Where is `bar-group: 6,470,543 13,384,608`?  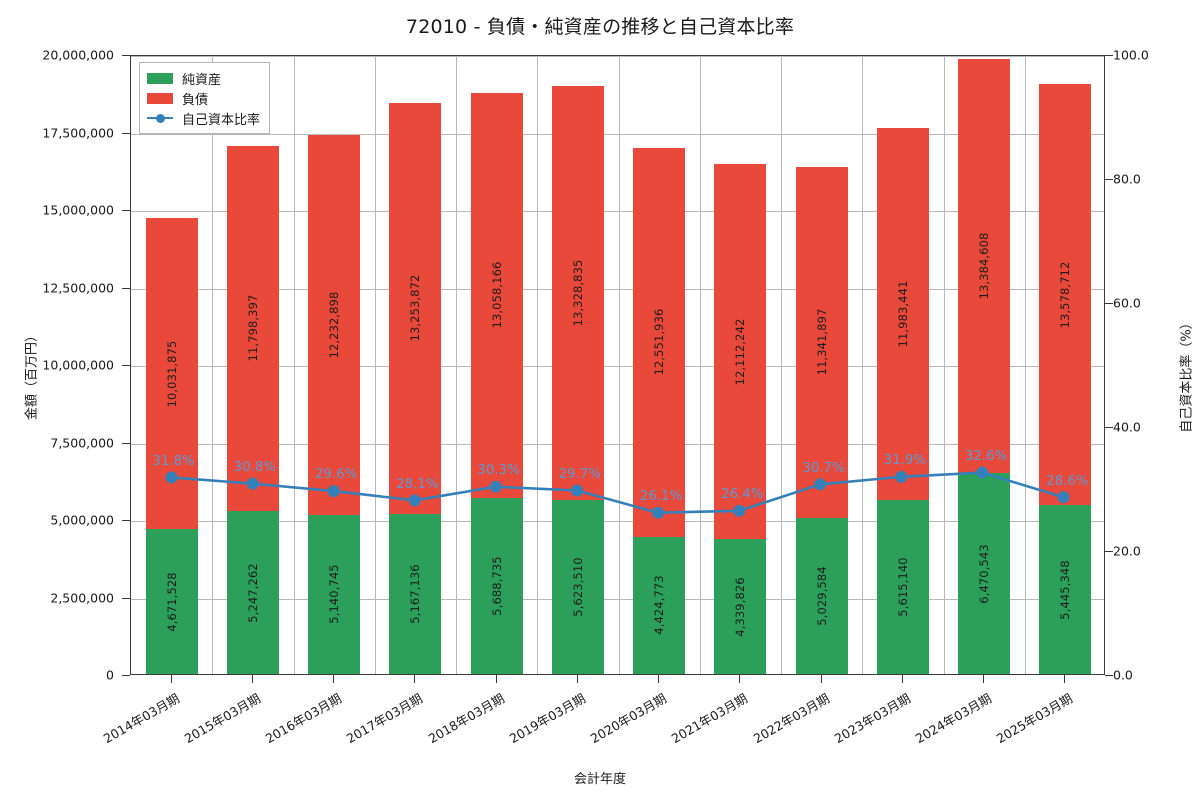 bar-group: 6,470,543 13,384,608 is located at coordinates (984, 365).